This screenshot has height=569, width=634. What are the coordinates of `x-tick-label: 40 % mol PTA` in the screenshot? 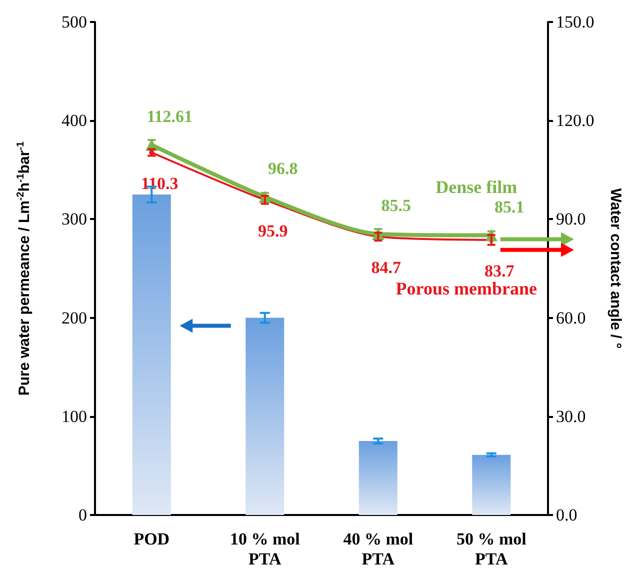 It's located at (378, 549).